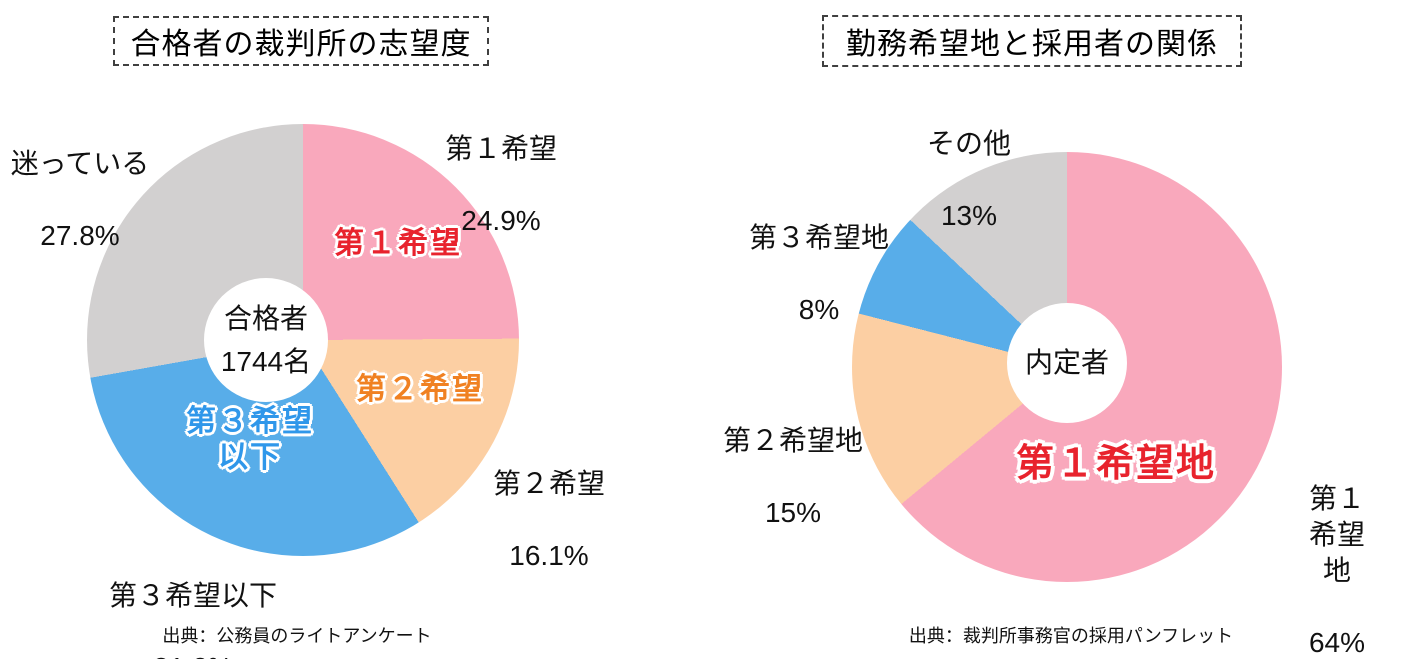 This screenshot has height=659, width=1415. I want to click on left-donut-hole: 合格者 1744名, so click(266, 340).